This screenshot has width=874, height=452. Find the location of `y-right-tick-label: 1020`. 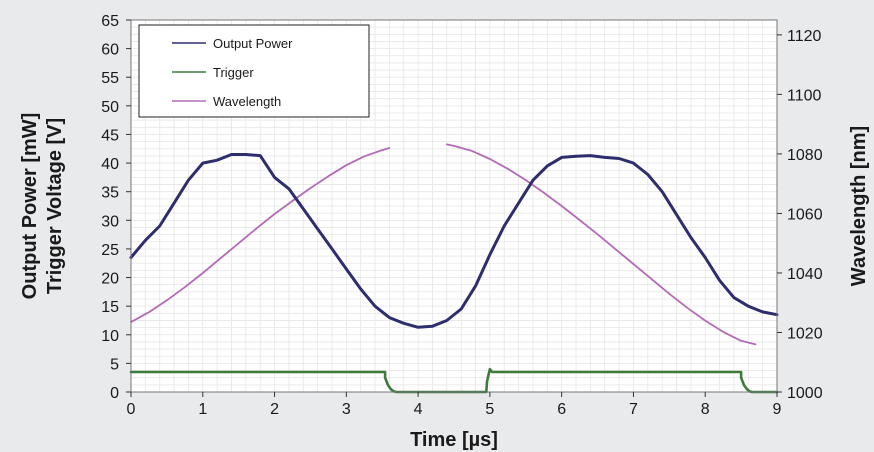

y-right-tick-label: 1020 is located at coordinates (805, 333).